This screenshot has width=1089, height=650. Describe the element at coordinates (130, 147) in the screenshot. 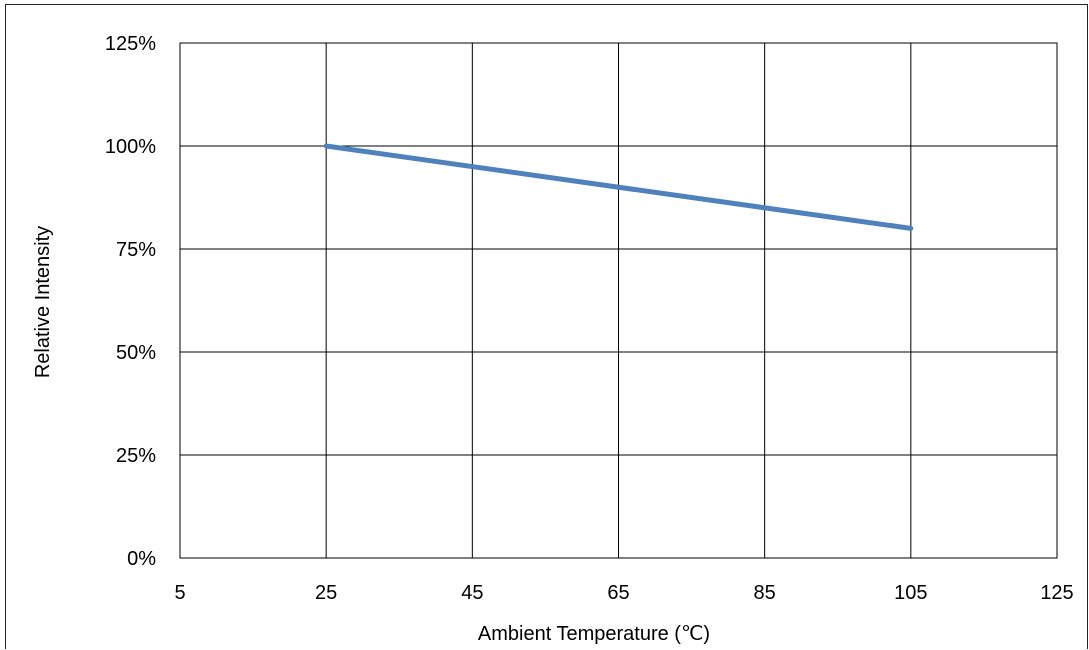

I see `y-tick-label: 100%` at that location.